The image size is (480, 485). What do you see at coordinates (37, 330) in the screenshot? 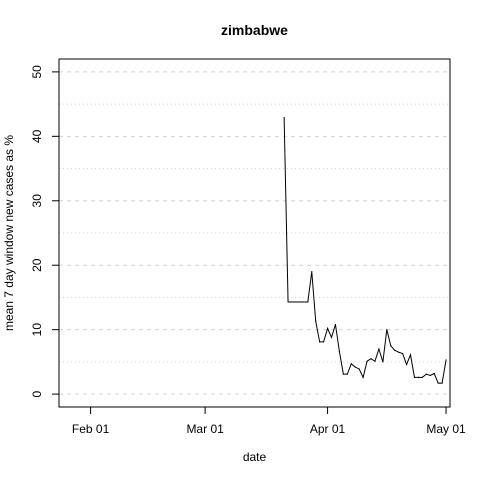
I see `y-tick-label: 10` at bounding box center [37, 330].